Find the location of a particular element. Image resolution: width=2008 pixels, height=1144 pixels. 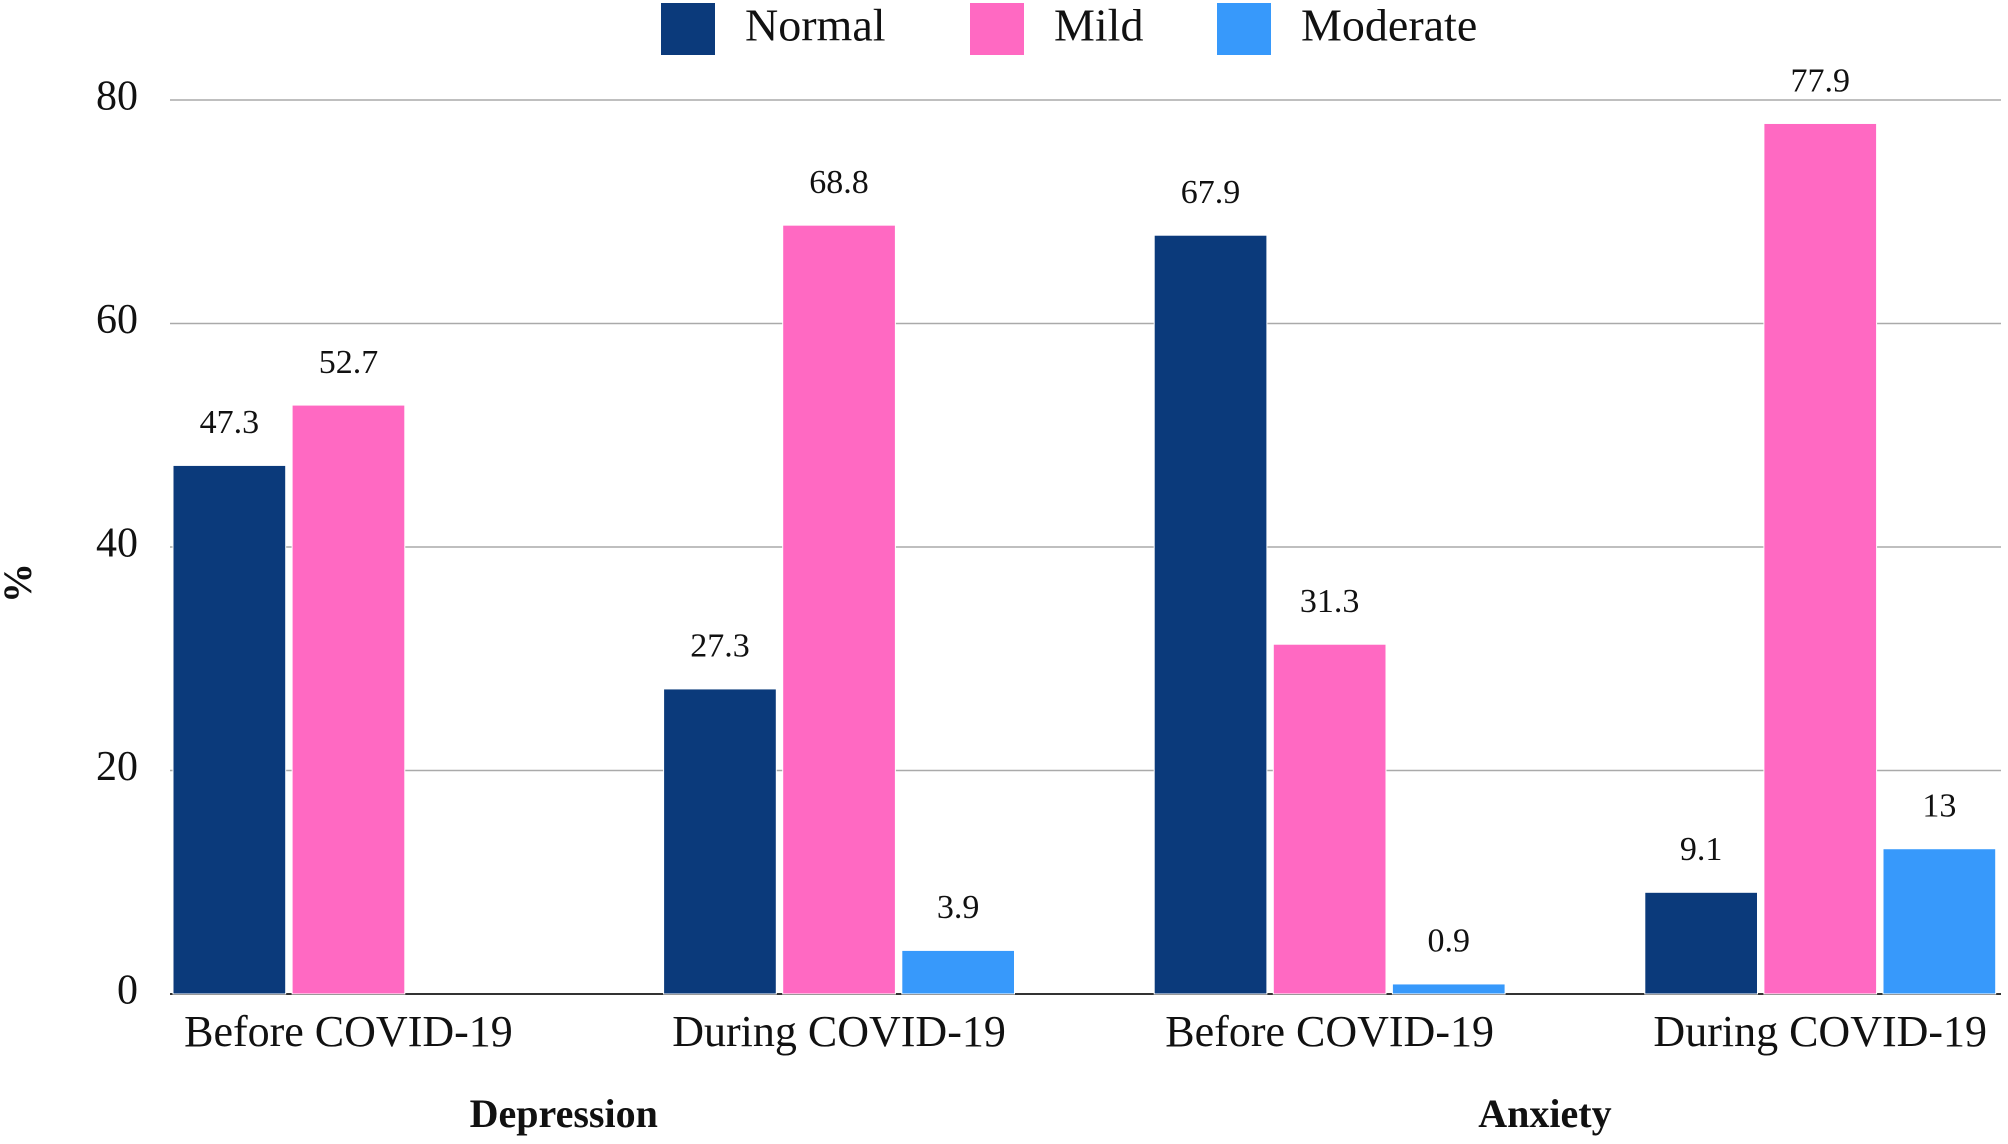

legend-label: Moderate is located at coordinates (1389, 25).